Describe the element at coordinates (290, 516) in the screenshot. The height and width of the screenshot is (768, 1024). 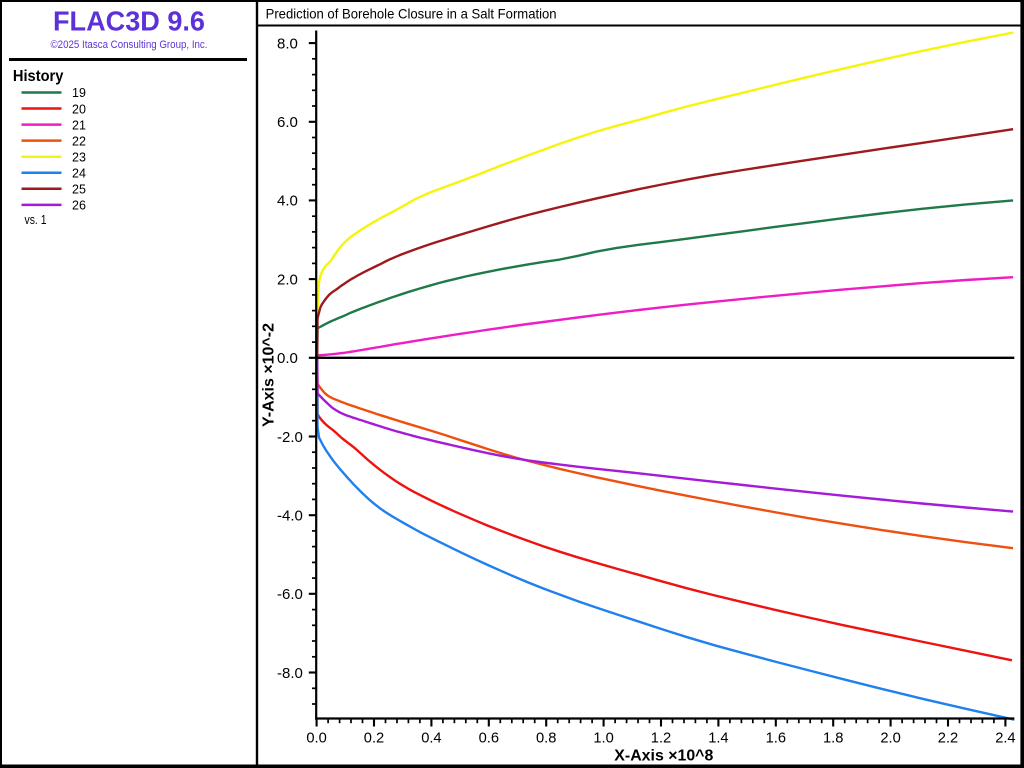
I see `svg-text: -4.0` at that location.